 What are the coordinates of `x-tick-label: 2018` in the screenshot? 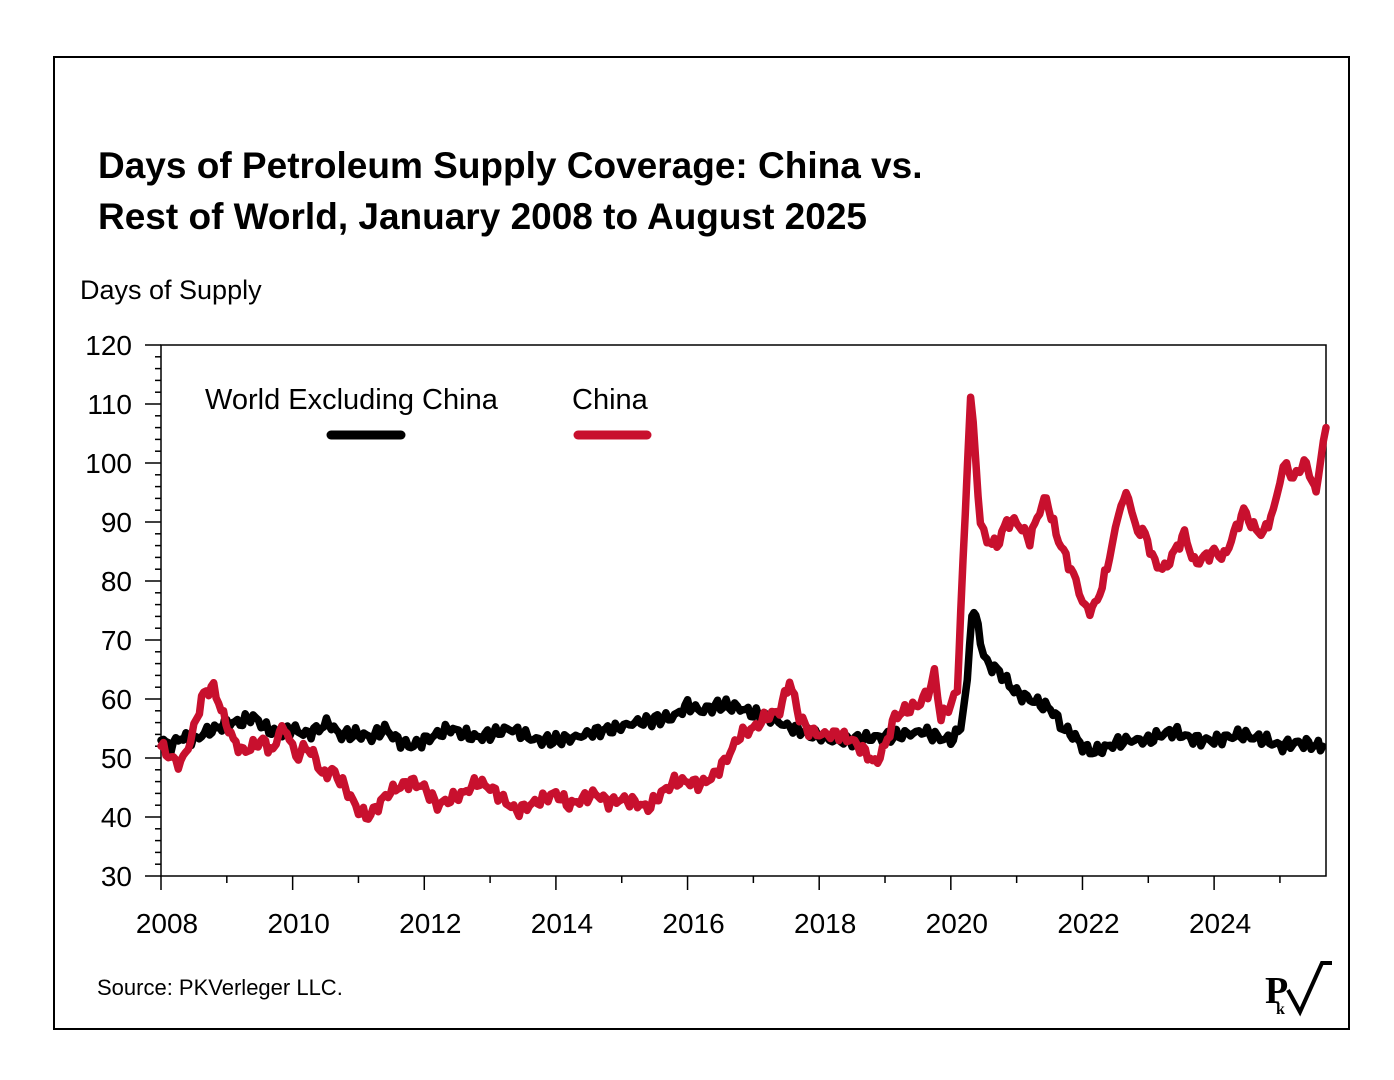 It's located at (825, 923).